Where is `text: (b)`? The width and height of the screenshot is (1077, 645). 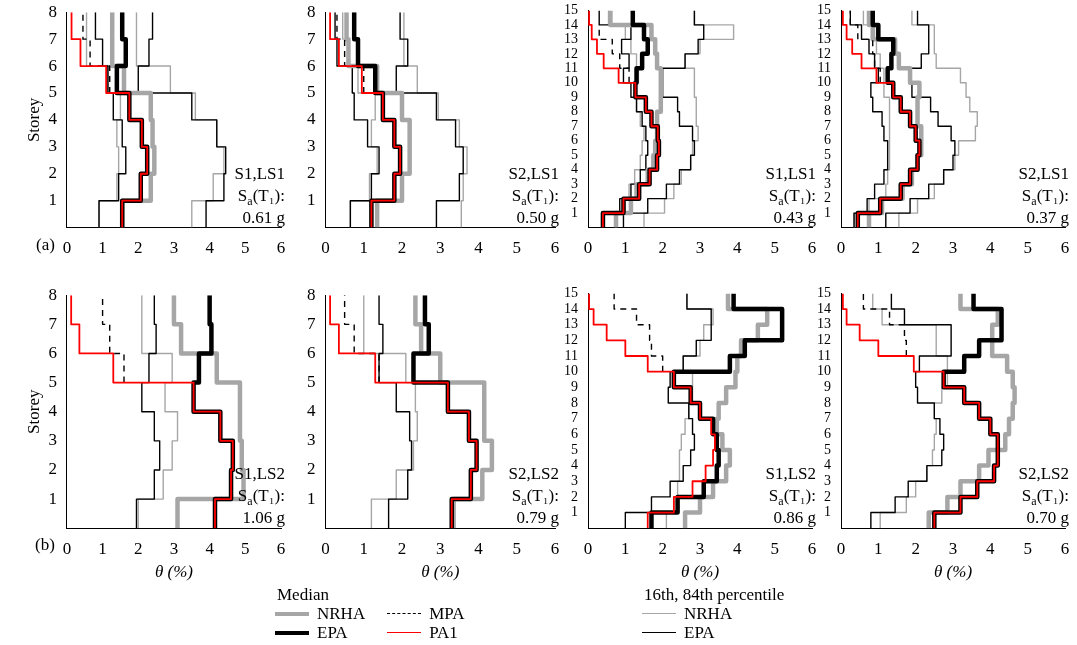
text: (b) is located at coordinates (45, 545).